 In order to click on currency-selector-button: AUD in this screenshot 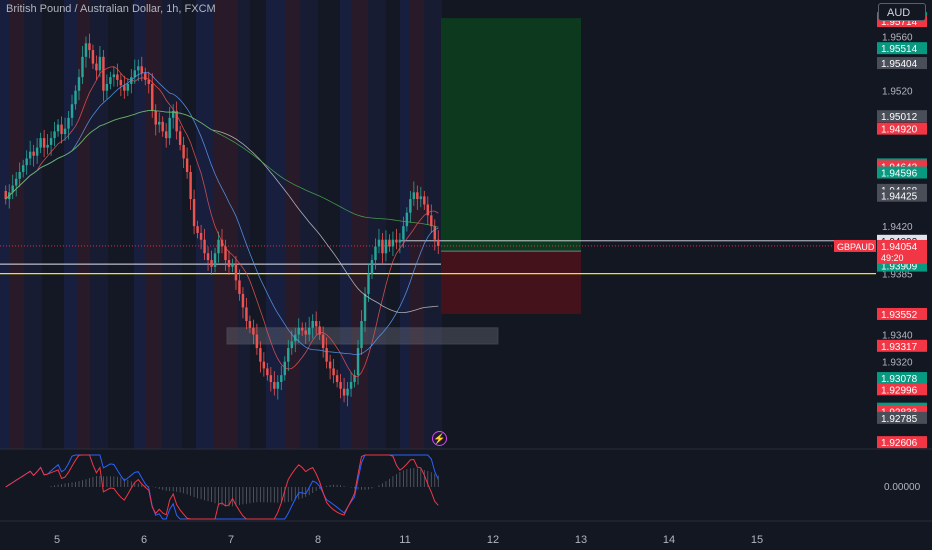, I will do `click(902, 12)`.